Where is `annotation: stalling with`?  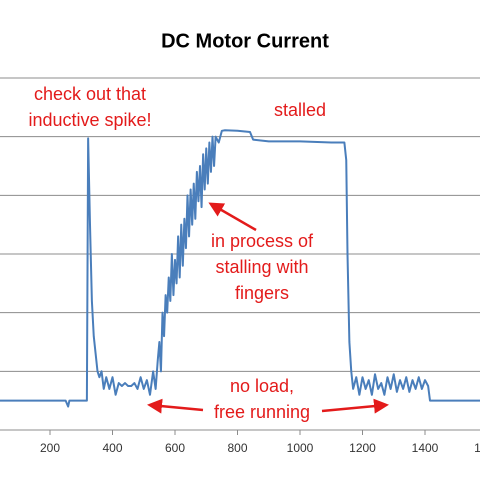
annotation: stalling with is located at coordinates (261, 267).